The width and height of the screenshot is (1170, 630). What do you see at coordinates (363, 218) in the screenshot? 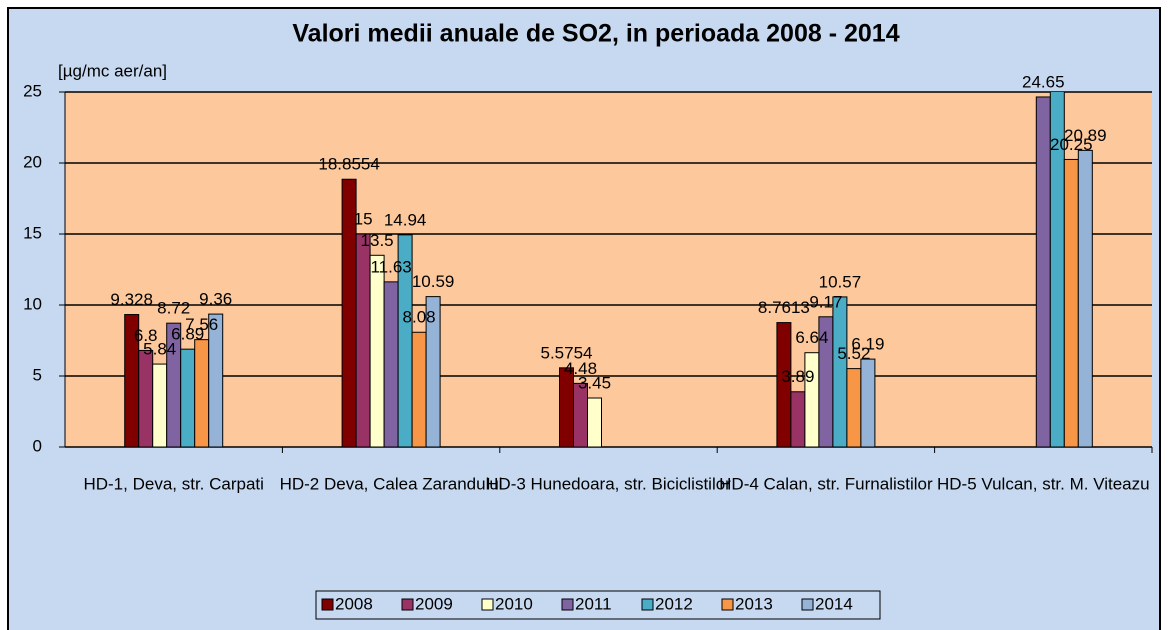
I see `data-label: 15` at bounding box center [363, 218].